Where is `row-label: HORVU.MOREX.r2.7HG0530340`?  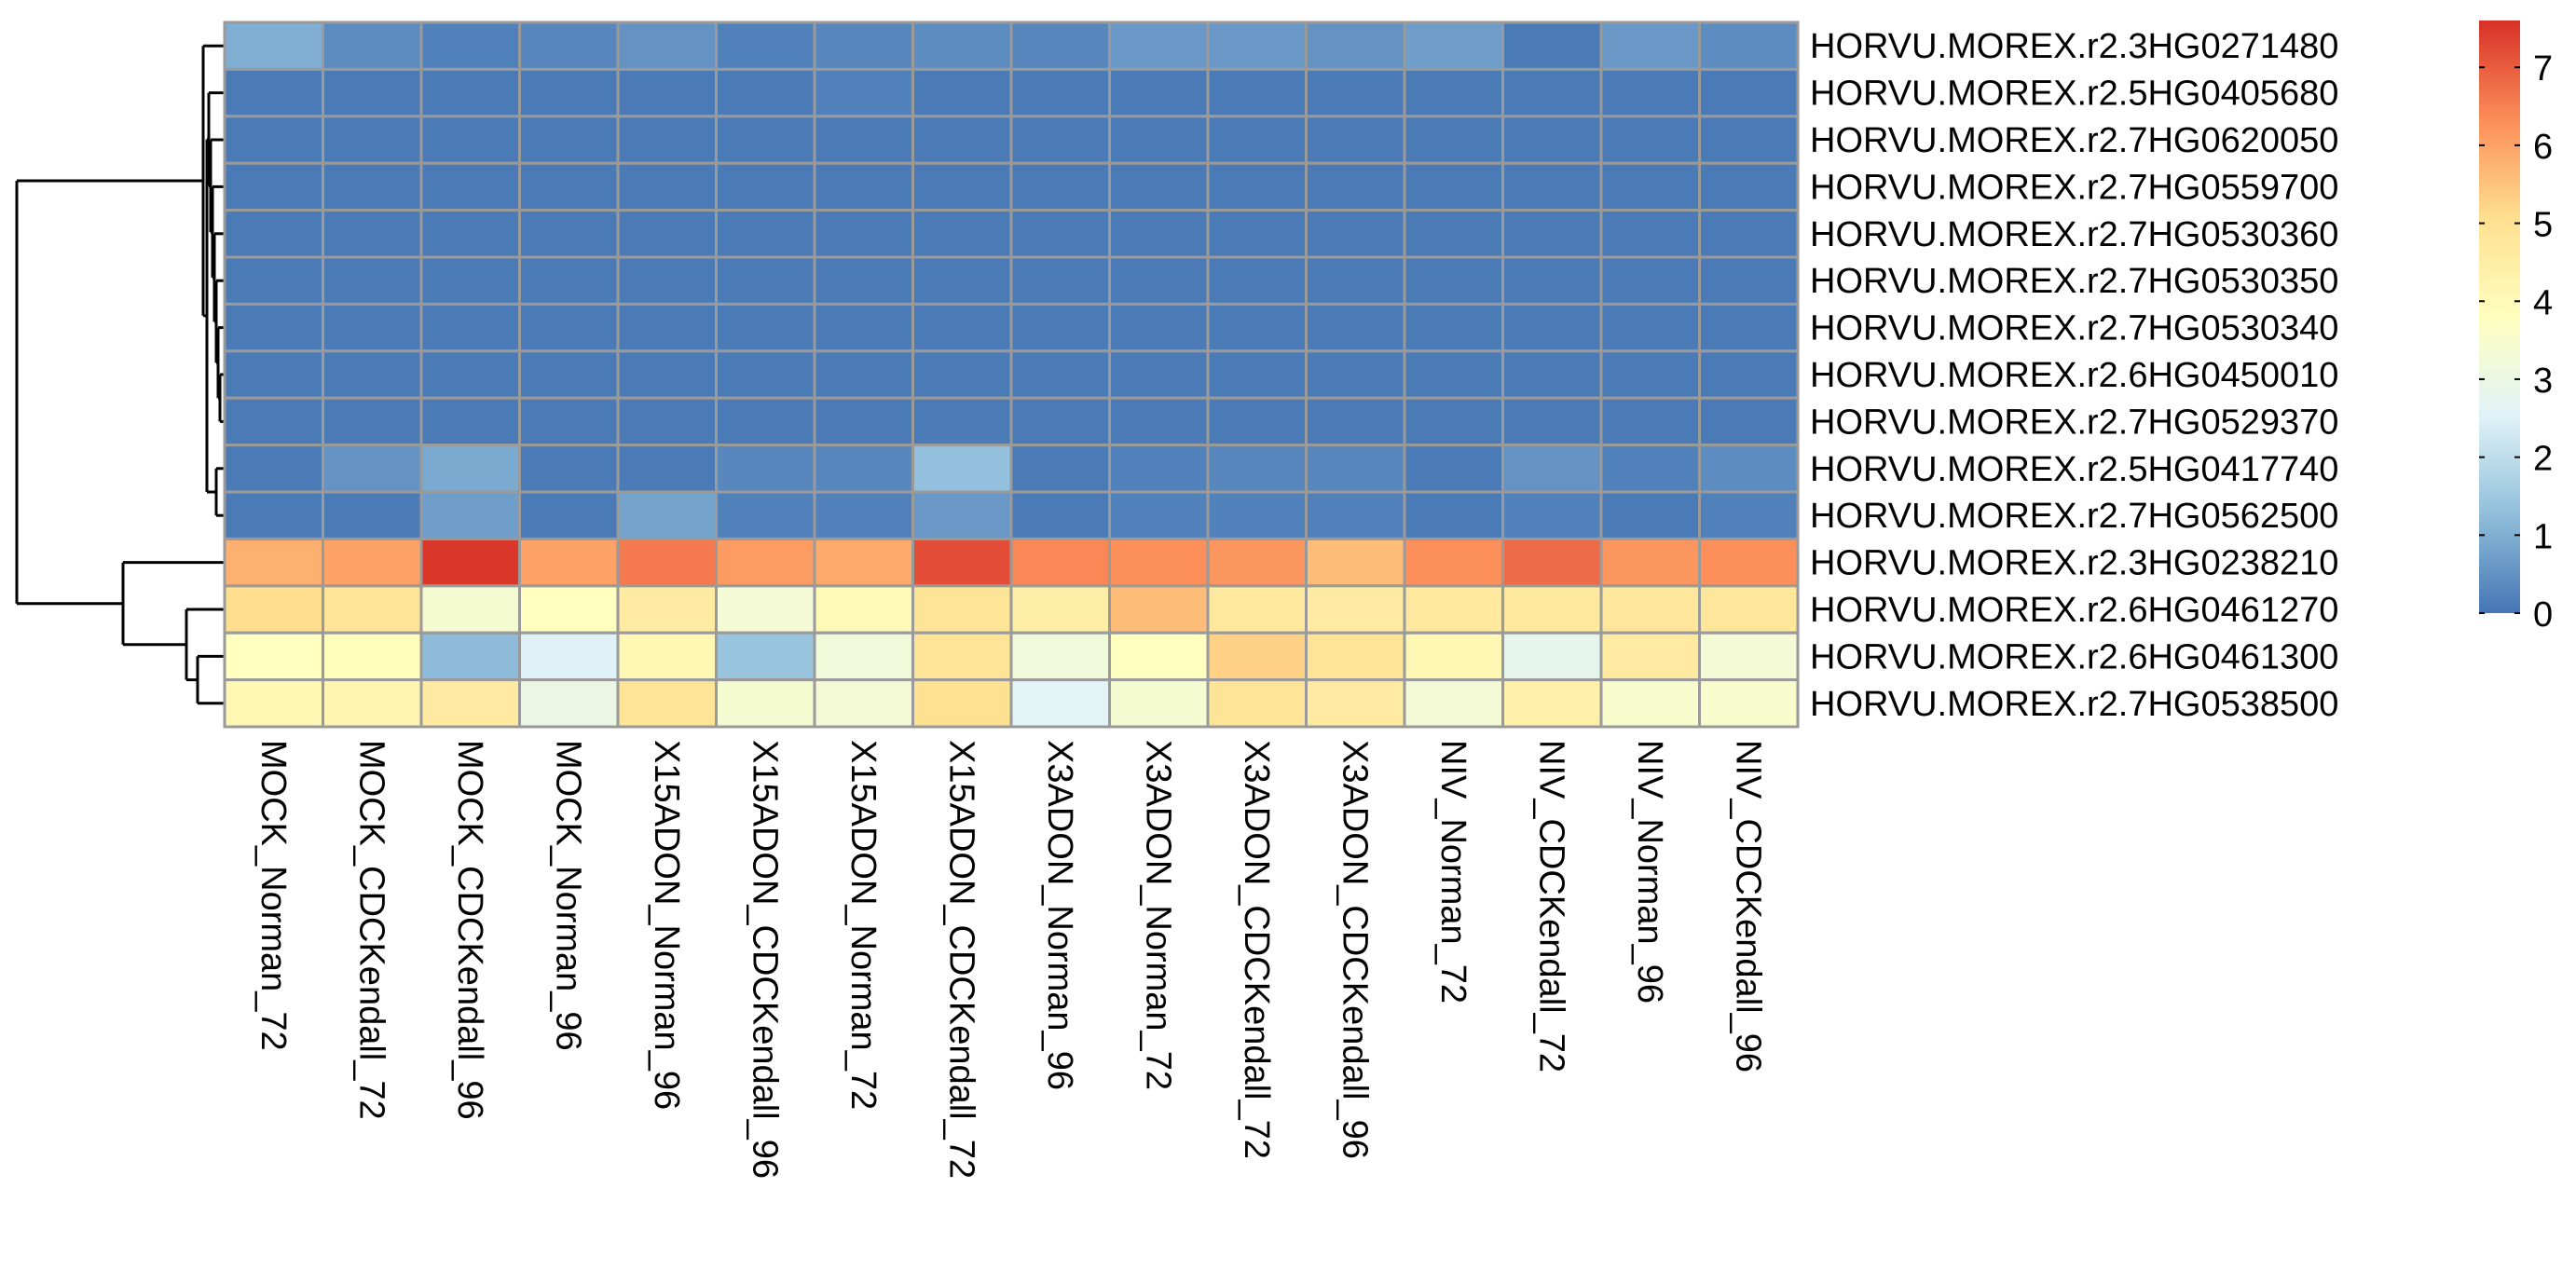
row-label: HORVU.MOREX.r2.7HG0530340 is located at coordinates (2074, 328).